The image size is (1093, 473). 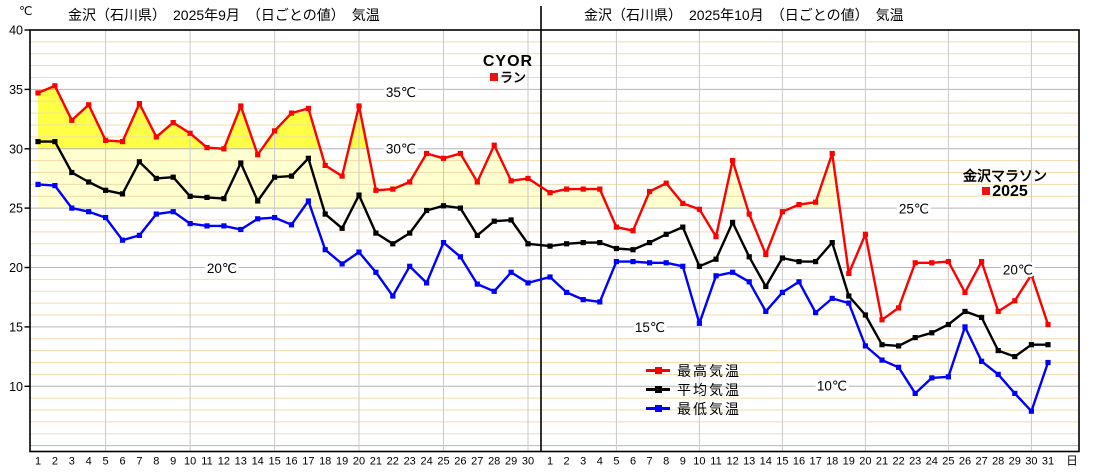 I want to click on day-label: 7, so click(x=650, y=462).